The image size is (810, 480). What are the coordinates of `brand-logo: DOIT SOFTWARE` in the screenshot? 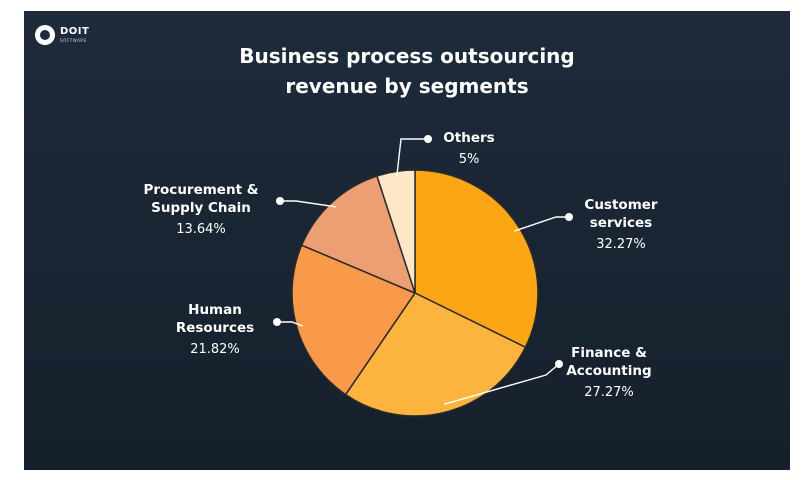 It's located at (75, 36).